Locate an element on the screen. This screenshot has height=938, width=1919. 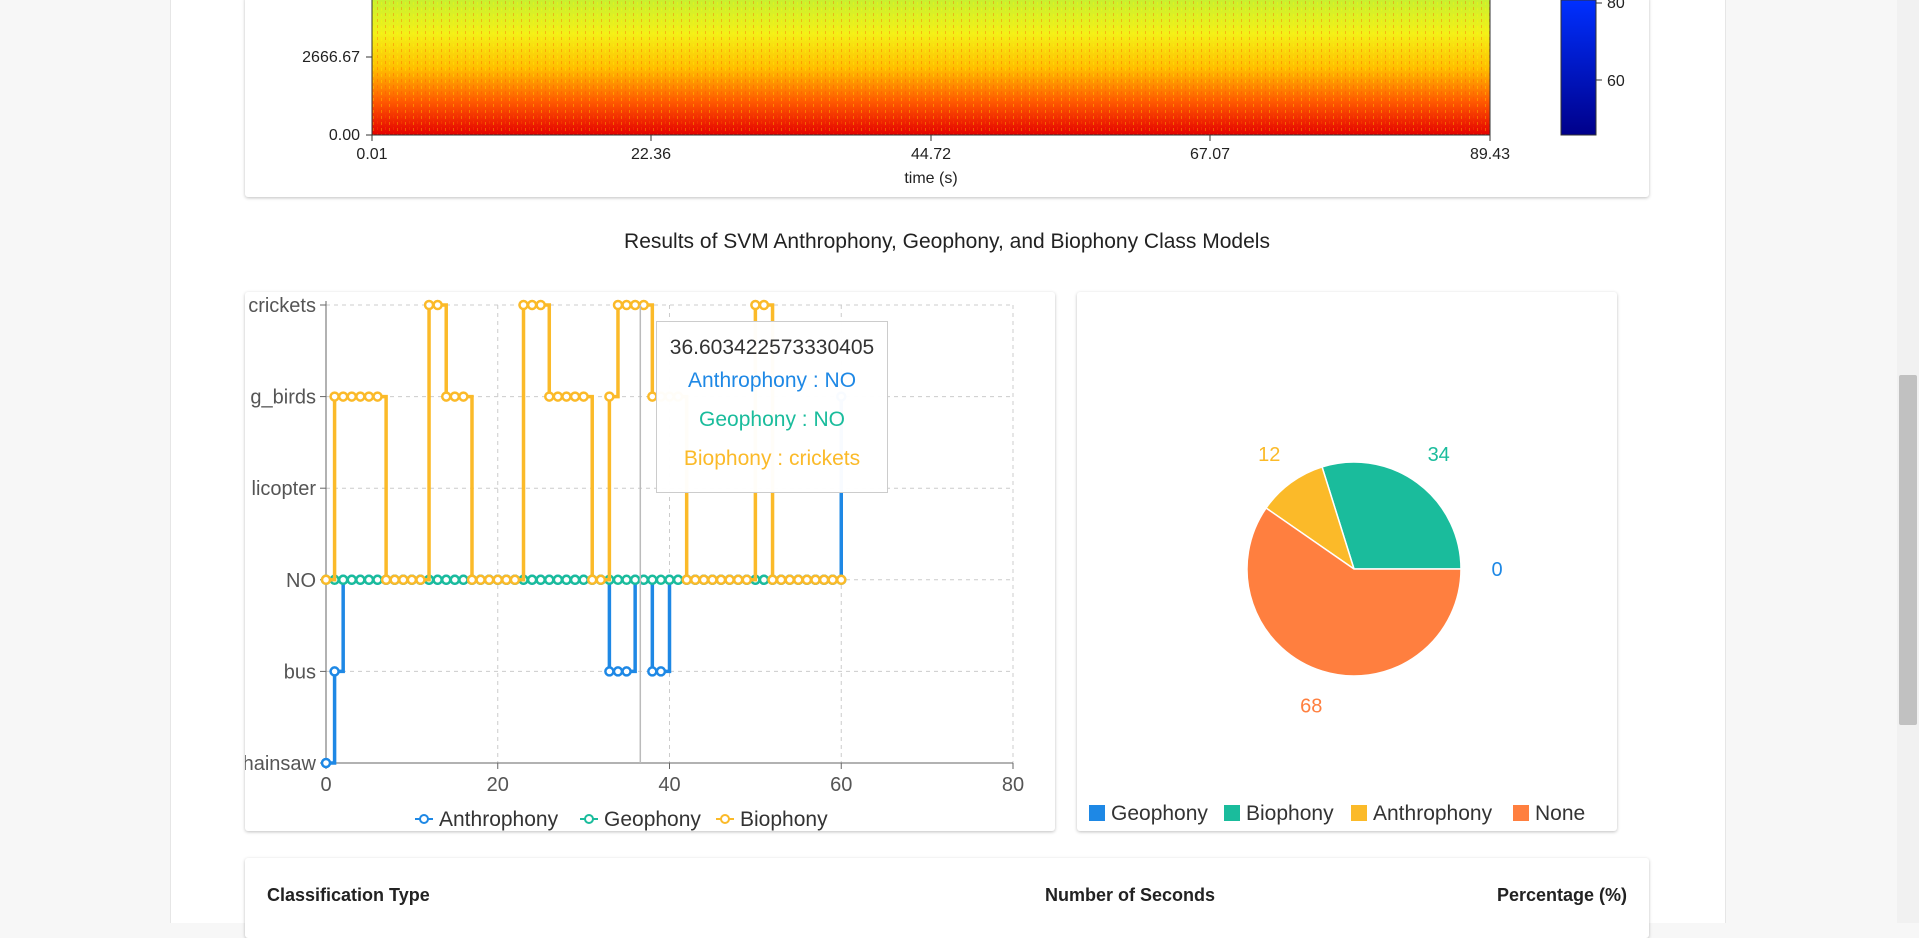
series-biophony is located at coordinates (583, 442).